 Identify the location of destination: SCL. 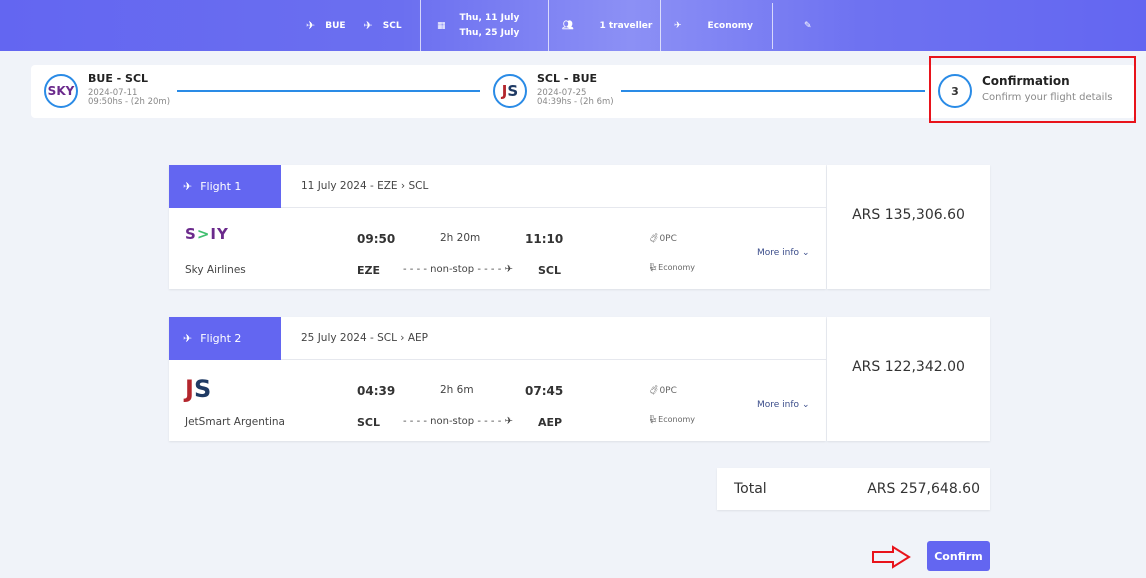
(392, 25).